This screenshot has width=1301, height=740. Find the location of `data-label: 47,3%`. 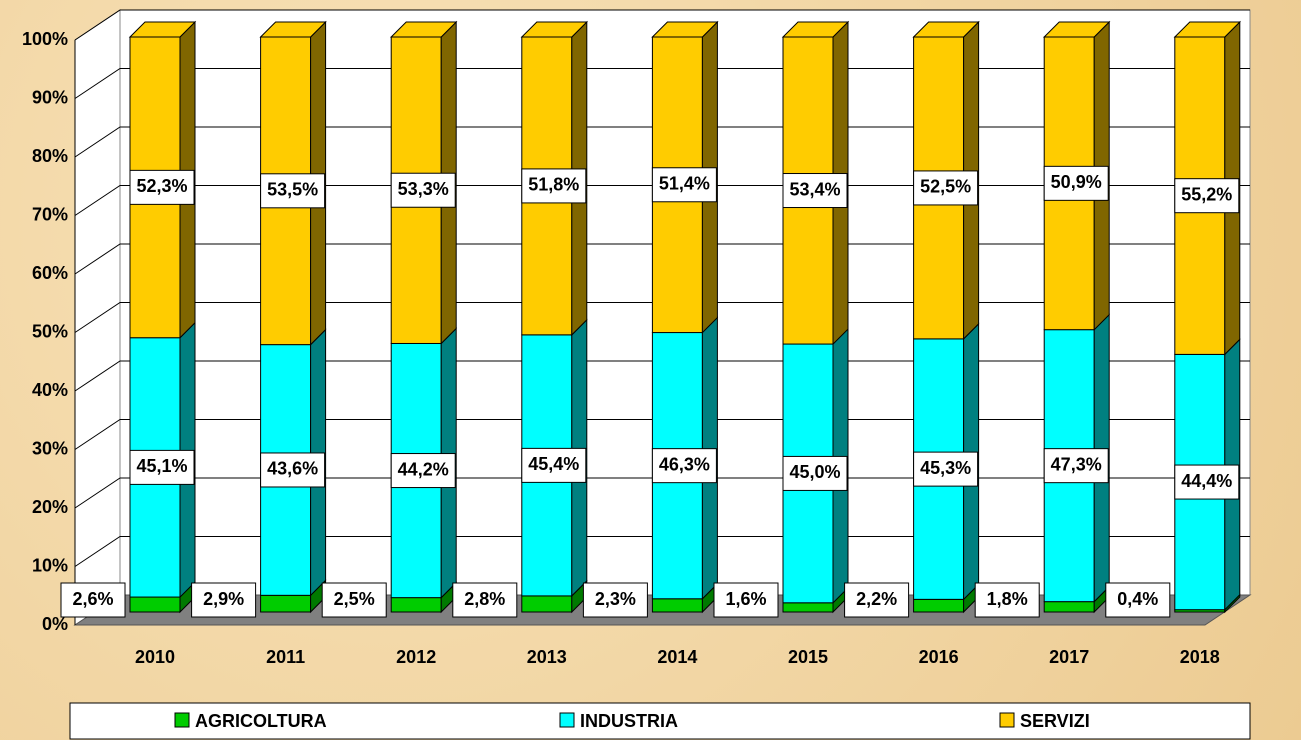

data-label: 47,3% is located at coordinates (1076, 464).